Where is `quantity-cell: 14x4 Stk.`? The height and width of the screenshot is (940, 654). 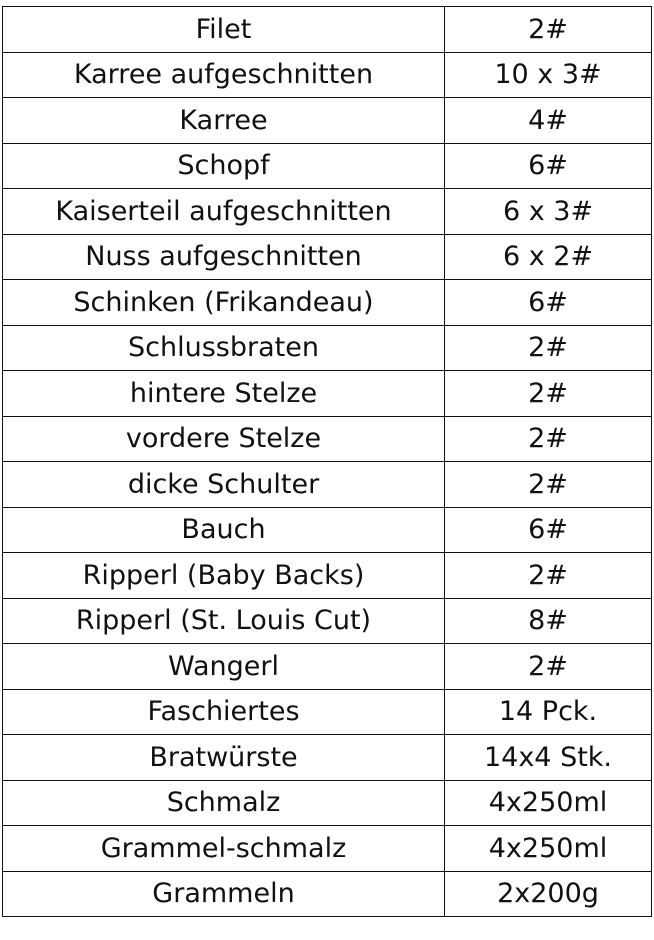
quantity-cell: 14x4 Stk. is located at coordinates (548, 757).